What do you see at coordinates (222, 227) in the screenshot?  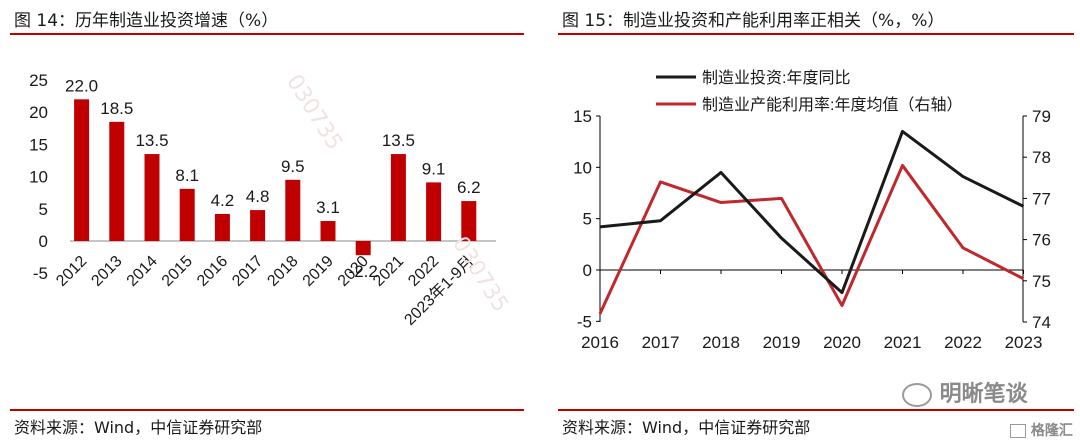 I see `bar-2016` at bounding box center [222, 227].